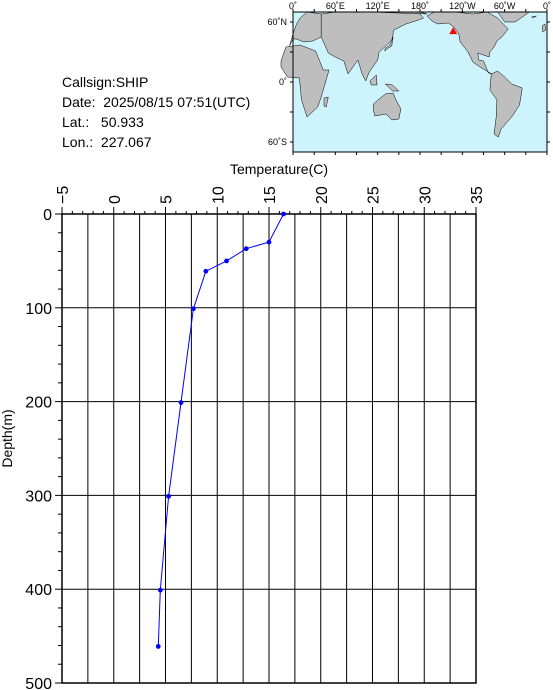 The height and width of the screenshot is (690, 553). I want to click on x-axis-label: Temperature(C), so click(279, 169).